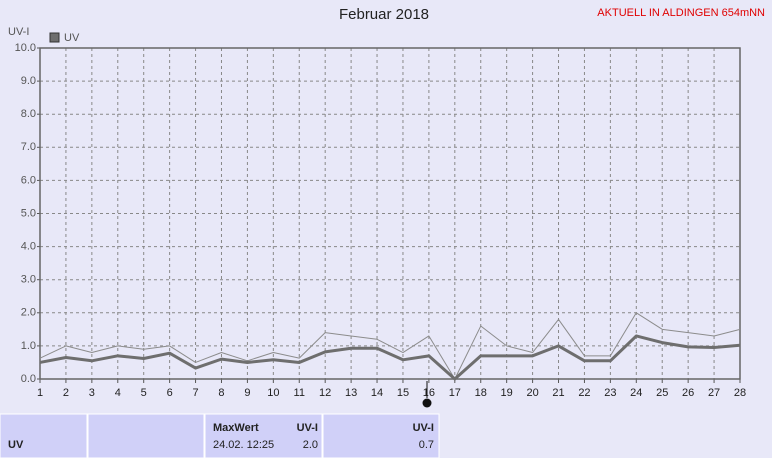  What do you see at coordinates (18, 32) in the screenshot?
I see `y-axis-label: UV-I` at bounding box center [18, 32].